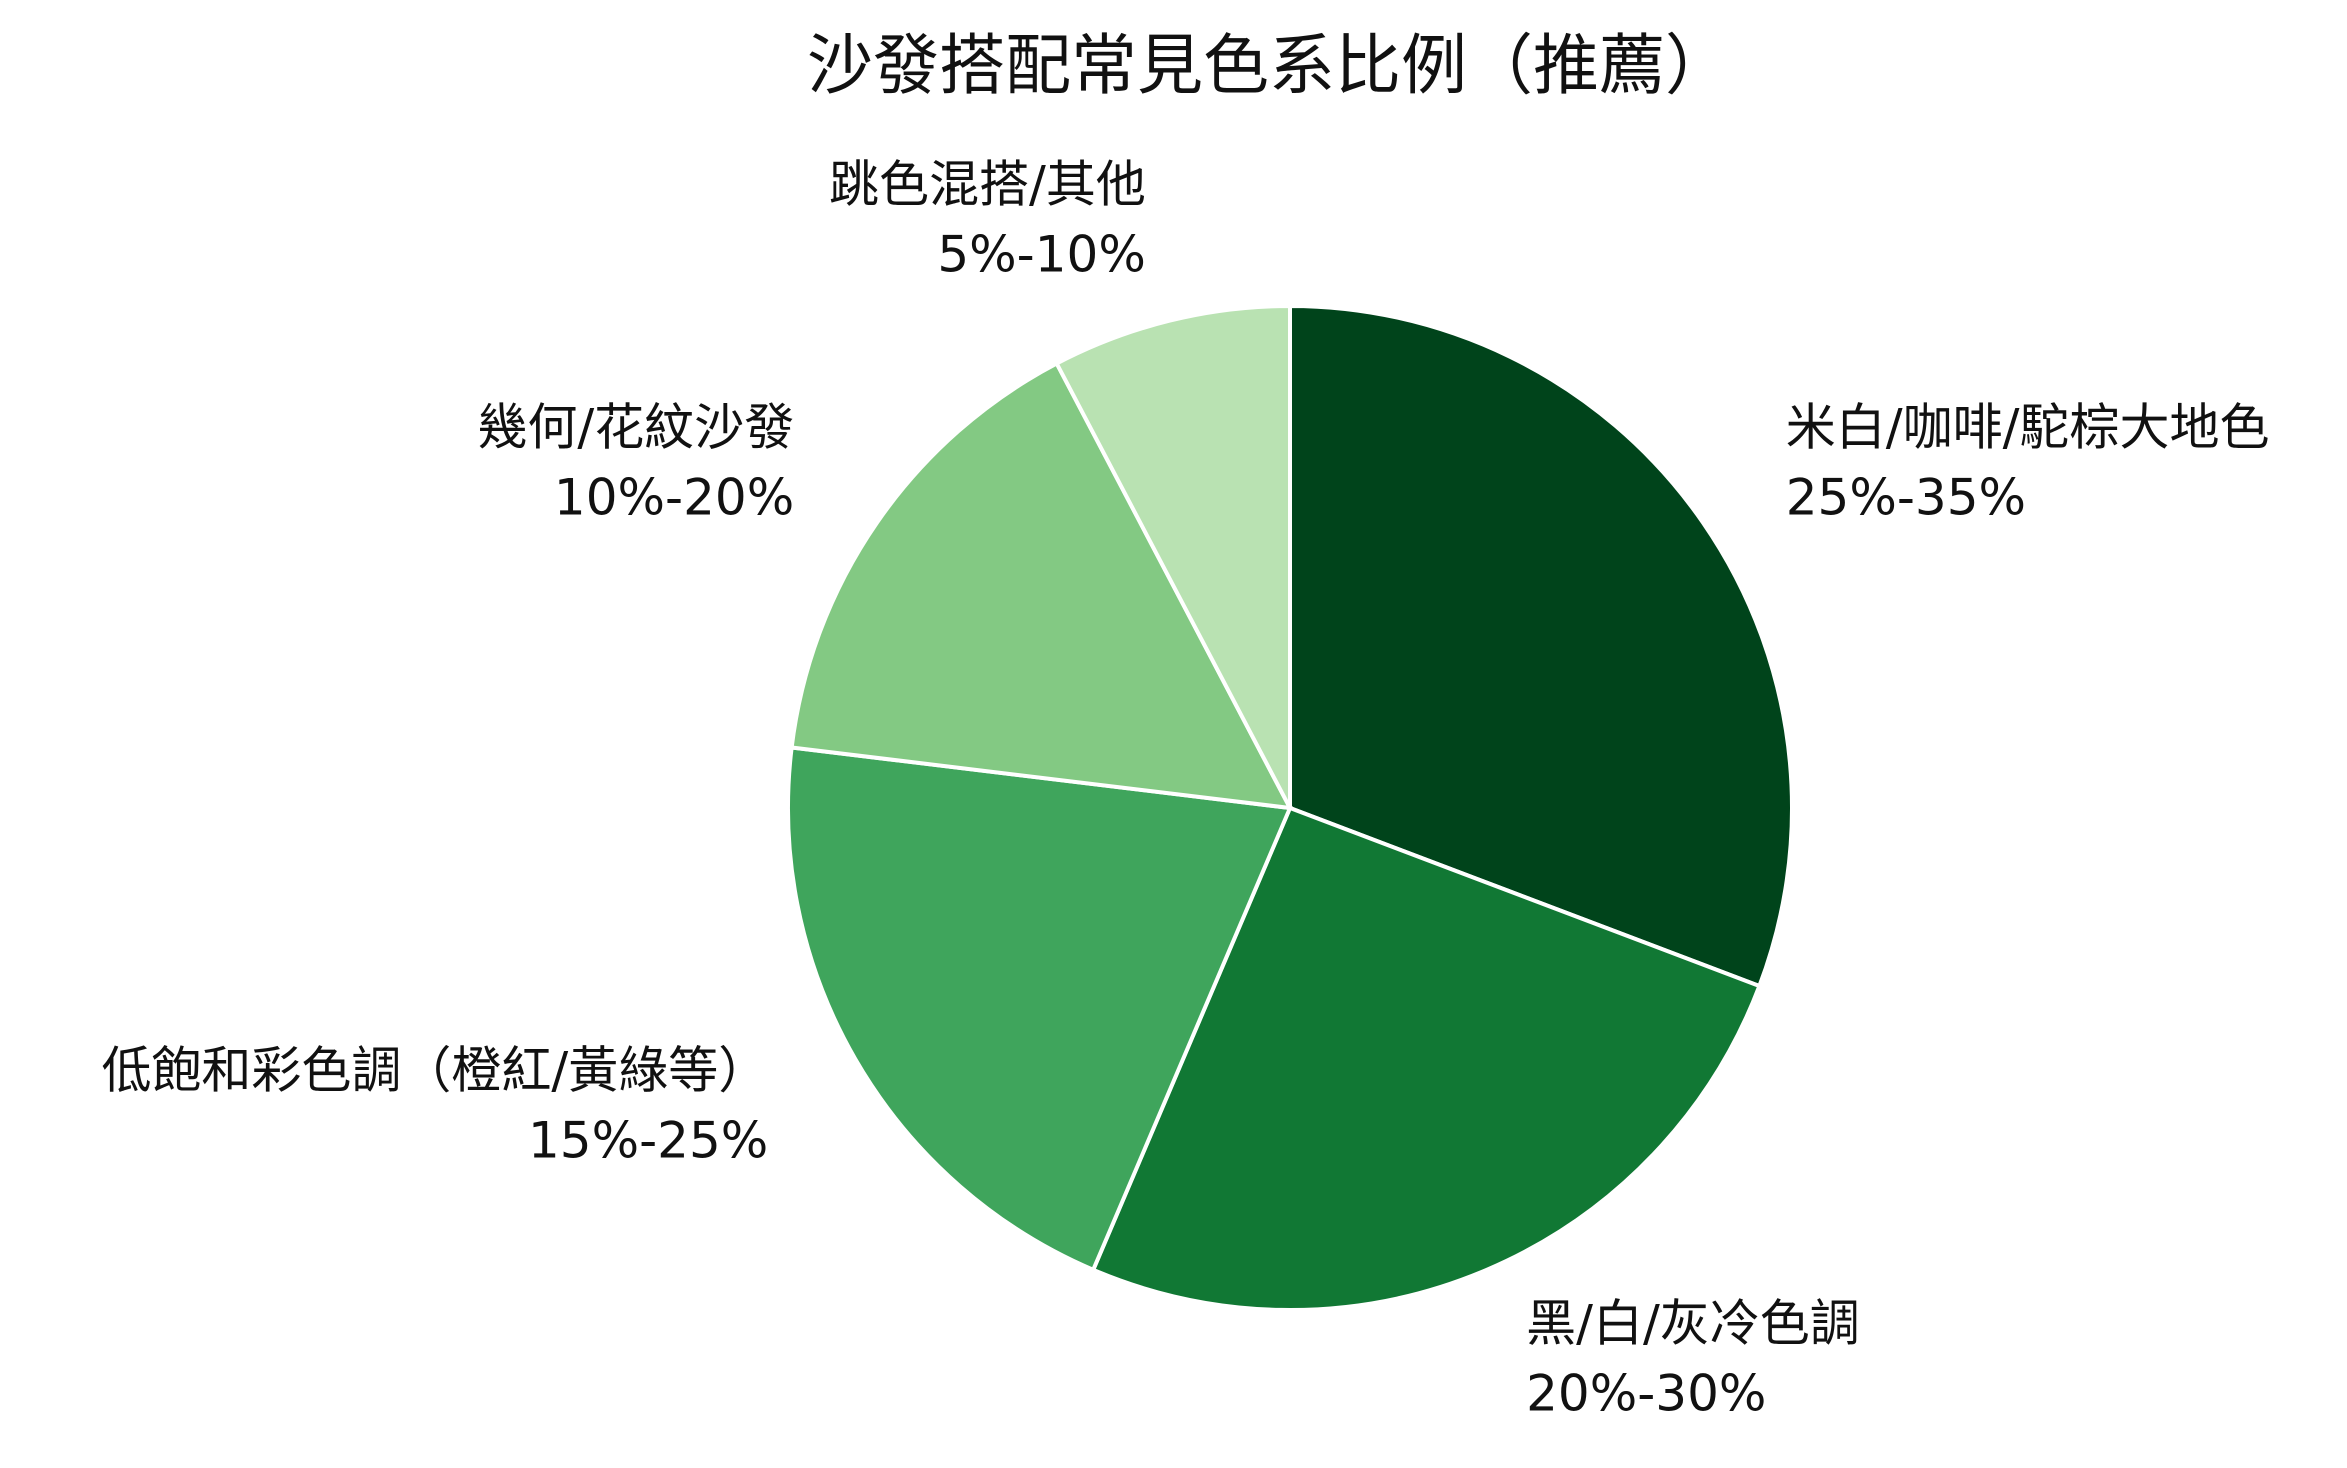 The width and height of the screenshot is (2347, 1468). I want to click on slice-range: 25%-35%, so click(1906, 497).